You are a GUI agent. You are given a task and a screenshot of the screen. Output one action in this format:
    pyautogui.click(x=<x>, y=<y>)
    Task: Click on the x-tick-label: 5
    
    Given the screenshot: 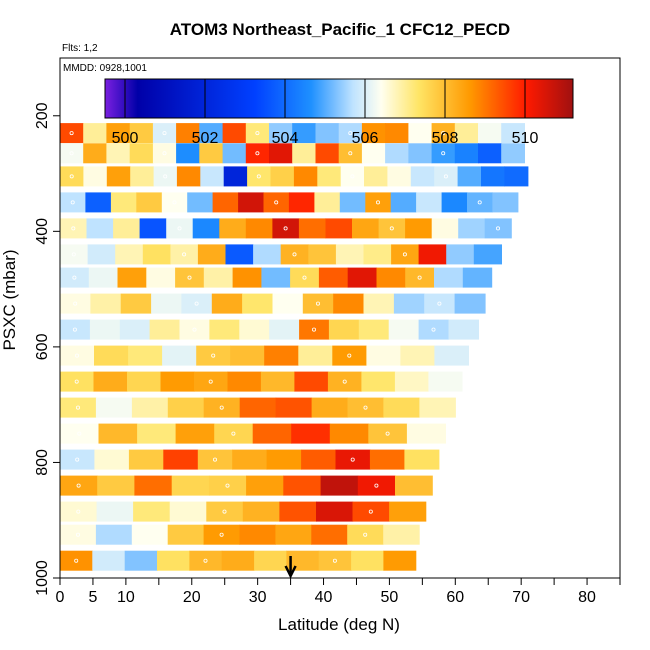 What is the action you would take?
    pyautogui.click(x=92, y=597)
    